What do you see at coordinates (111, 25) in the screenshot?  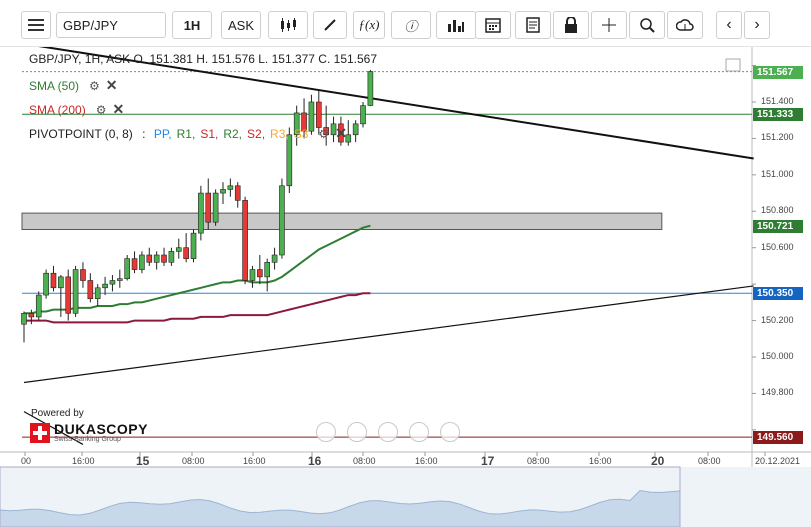 I see `symbol-input` at bounding box center [111, 25].